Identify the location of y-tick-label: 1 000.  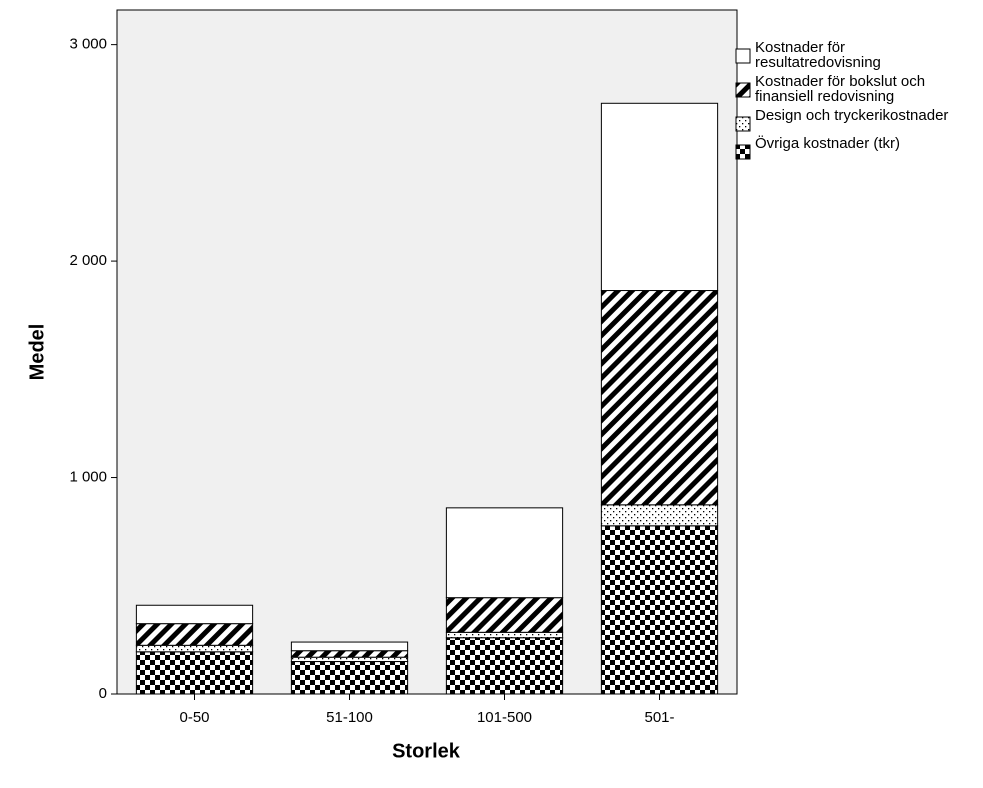
(88, 477).